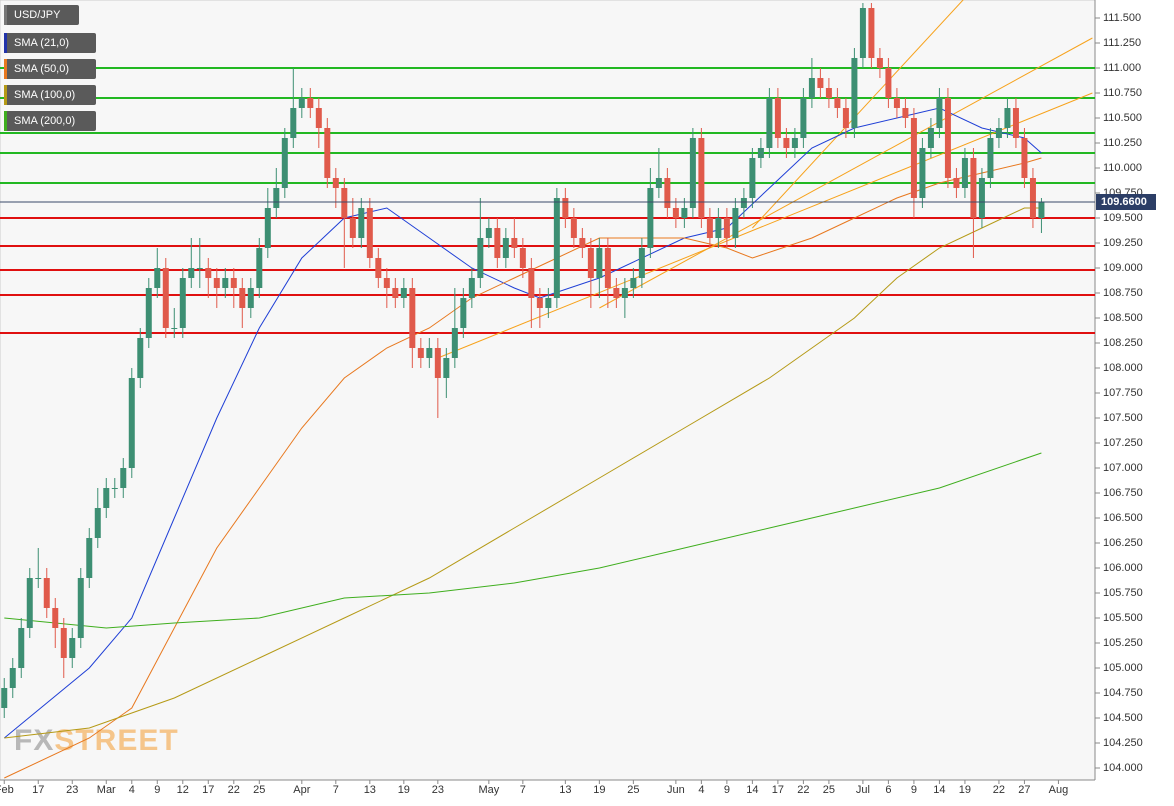 This screenshot has height=806, width=1174. What do you see at coordinates (1122, 68) in the screenshot?
I see `y-tick-label: 111.000` at bounding box center [1122, 68].